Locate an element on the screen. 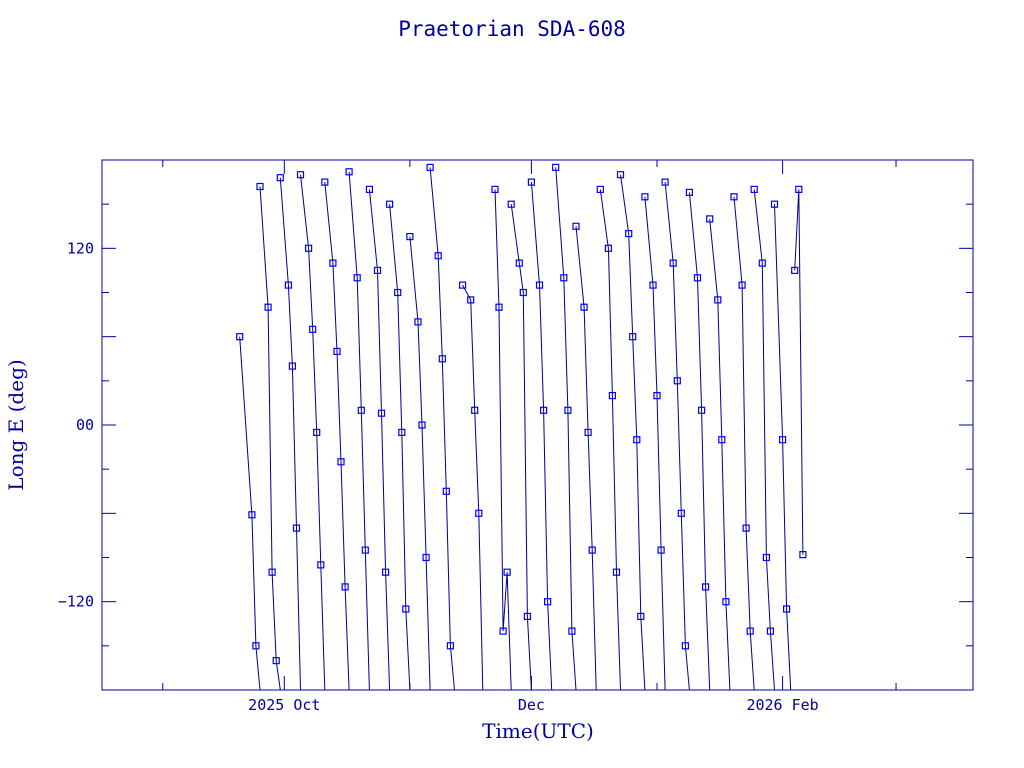  y-tick-label: 00 is located at coordinates (85, 425).